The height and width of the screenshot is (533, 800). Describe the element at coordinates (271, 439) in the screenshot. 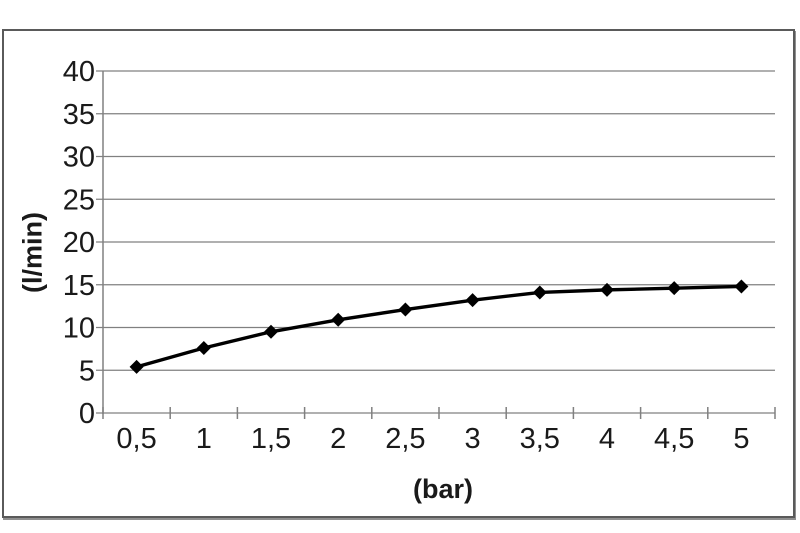

I see `x-tick-label: 1,5` at that location.